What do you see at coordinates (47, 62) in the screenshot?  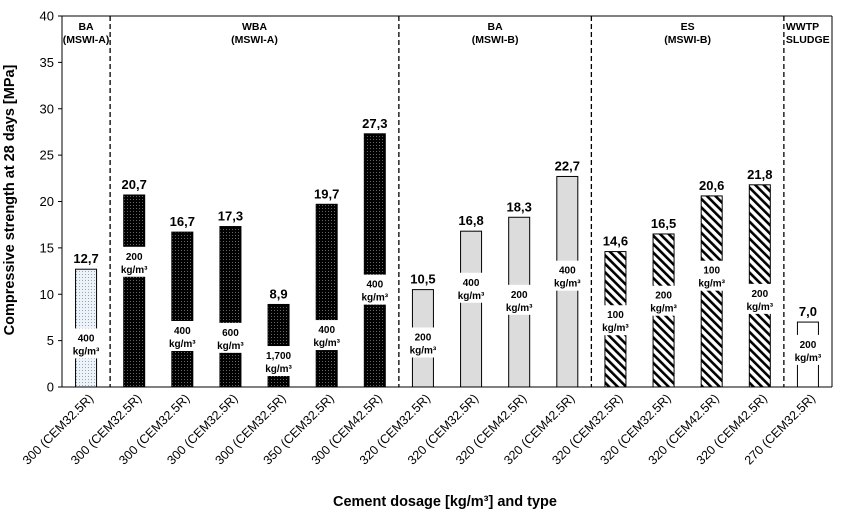 I see `y-tick-label: 35` at bounding box center [47, 62].